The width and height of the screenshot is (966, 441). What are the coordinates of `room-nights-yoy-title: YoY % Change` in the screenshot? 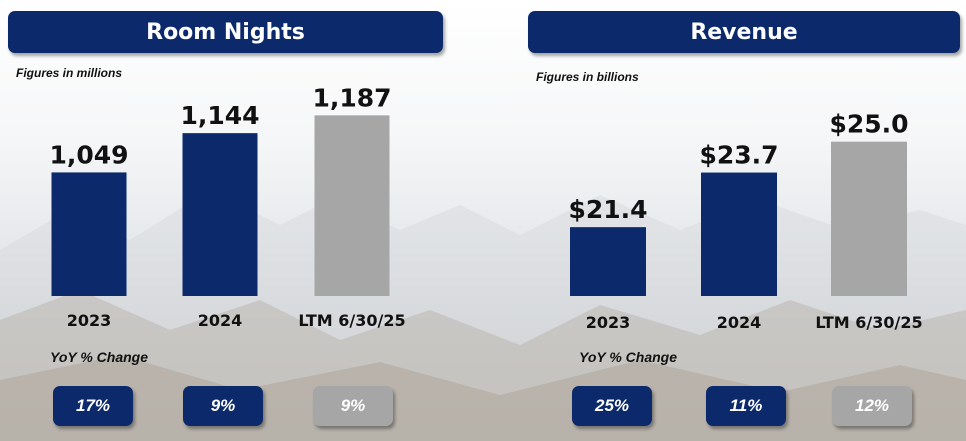 It's located at (99, 357).